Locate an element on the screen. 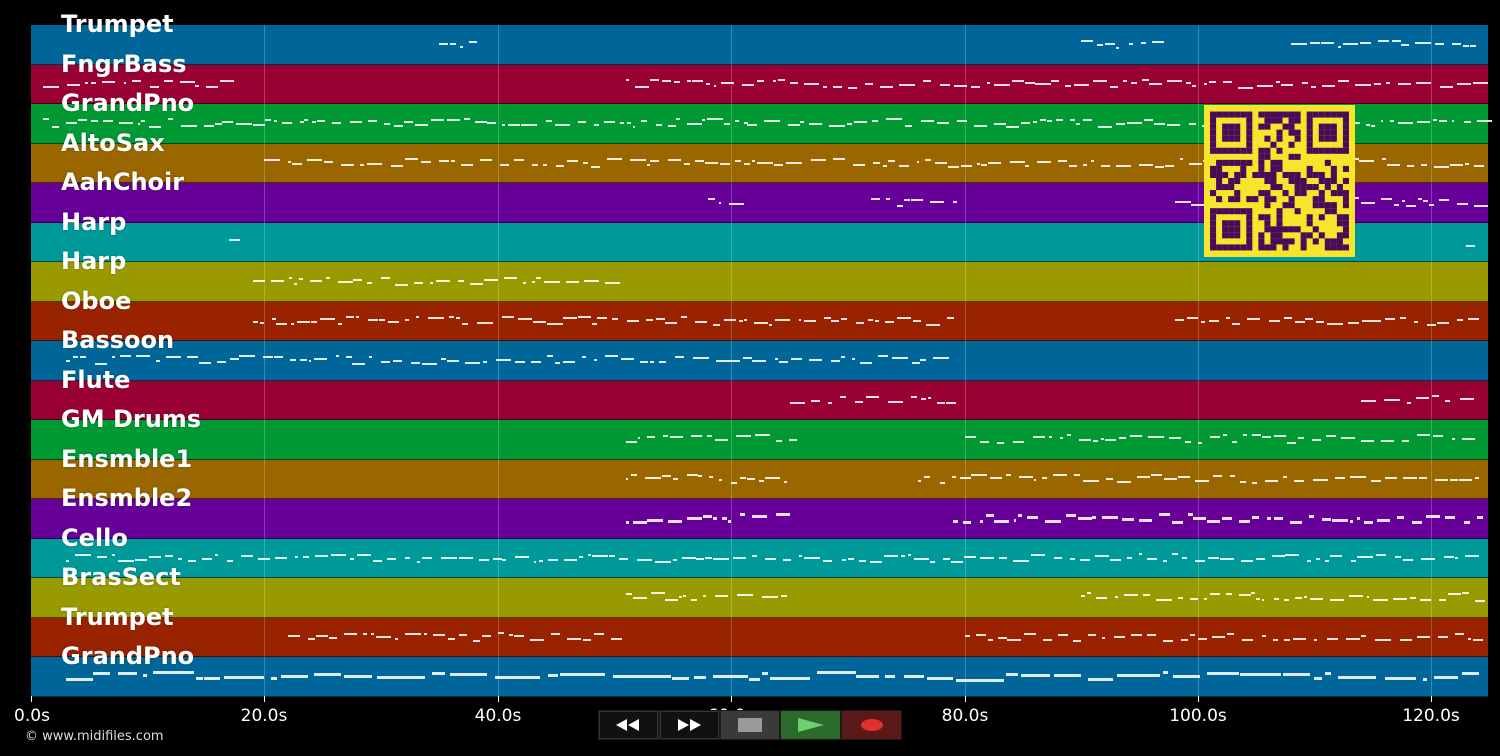 The image size is (1500, 756). record-button is located at coordinates (871, 725).